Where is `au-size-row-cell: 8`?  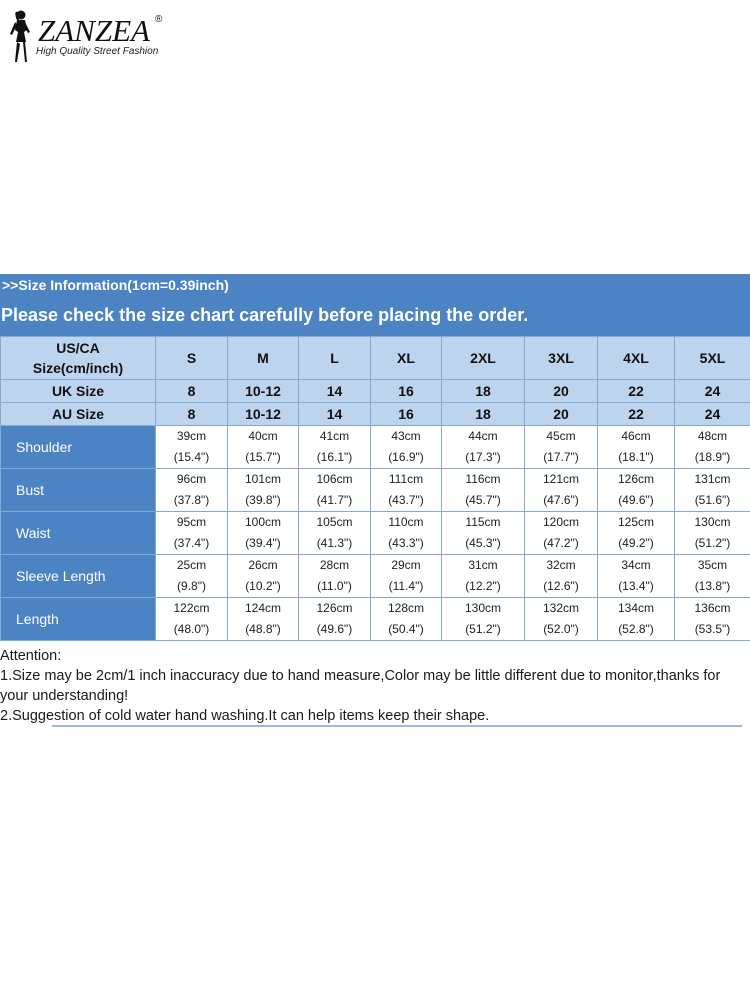
au-size-row-cell: 8 is located at coordinates (191, 414).